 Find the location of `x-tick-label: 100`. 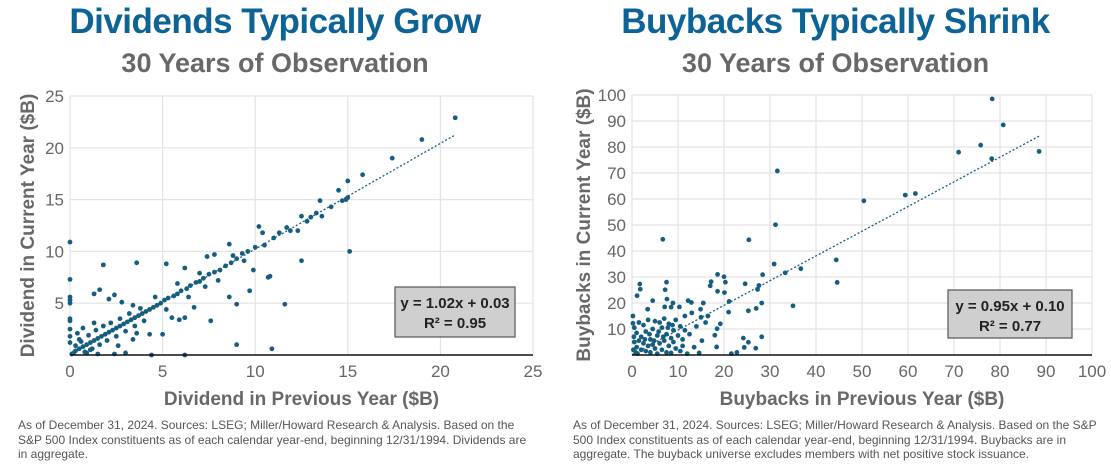

x-tick-label: 100 is located at coordinates (1092, 371).